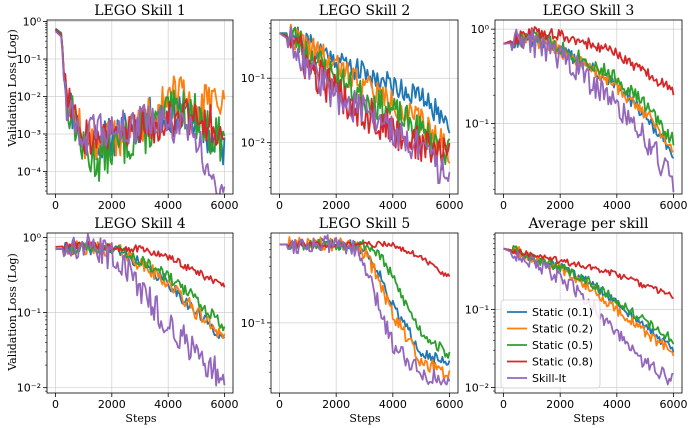 Image resolution: width=692 pixels, height=428 pixels. What do you see at coordinates (588, 224) in the screenshot?
I see `panel-title: Average per skill` at bounding box center [588, 224].